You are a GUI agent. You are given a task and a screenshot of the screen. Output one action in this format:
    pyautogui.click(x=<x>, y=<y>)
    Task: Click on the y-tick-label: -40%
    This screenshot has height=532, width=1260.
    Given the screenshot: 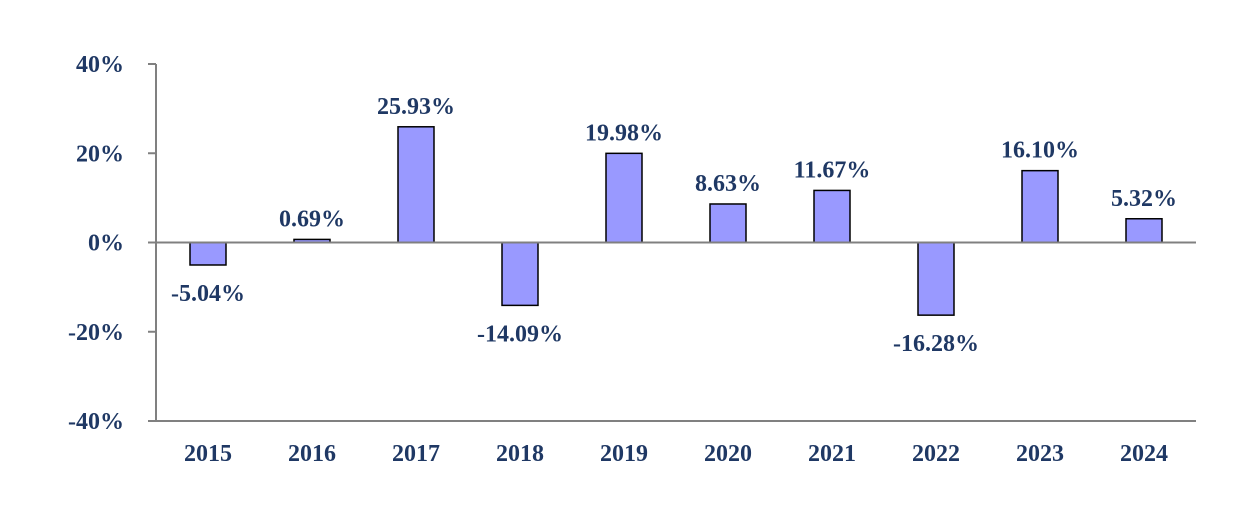 What is the action you would take?
    pyautogui.click(x=96, y=422)
    